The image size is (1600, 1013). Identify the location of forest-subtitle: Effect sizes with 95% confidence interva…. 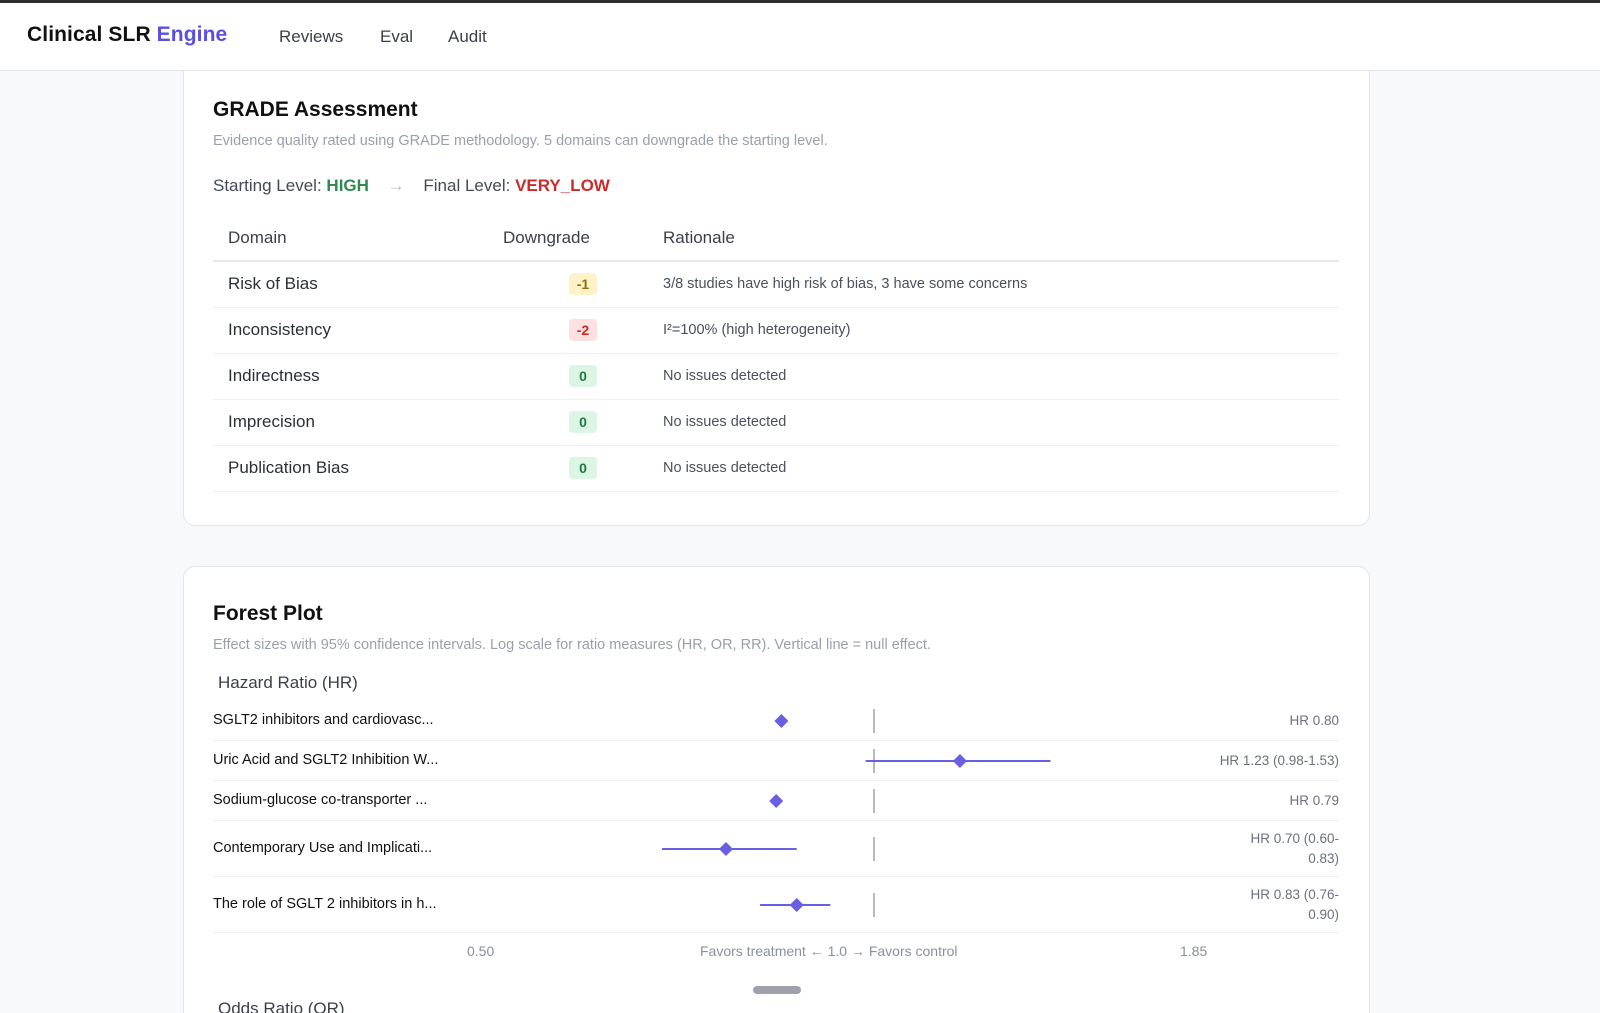
(572, 645).